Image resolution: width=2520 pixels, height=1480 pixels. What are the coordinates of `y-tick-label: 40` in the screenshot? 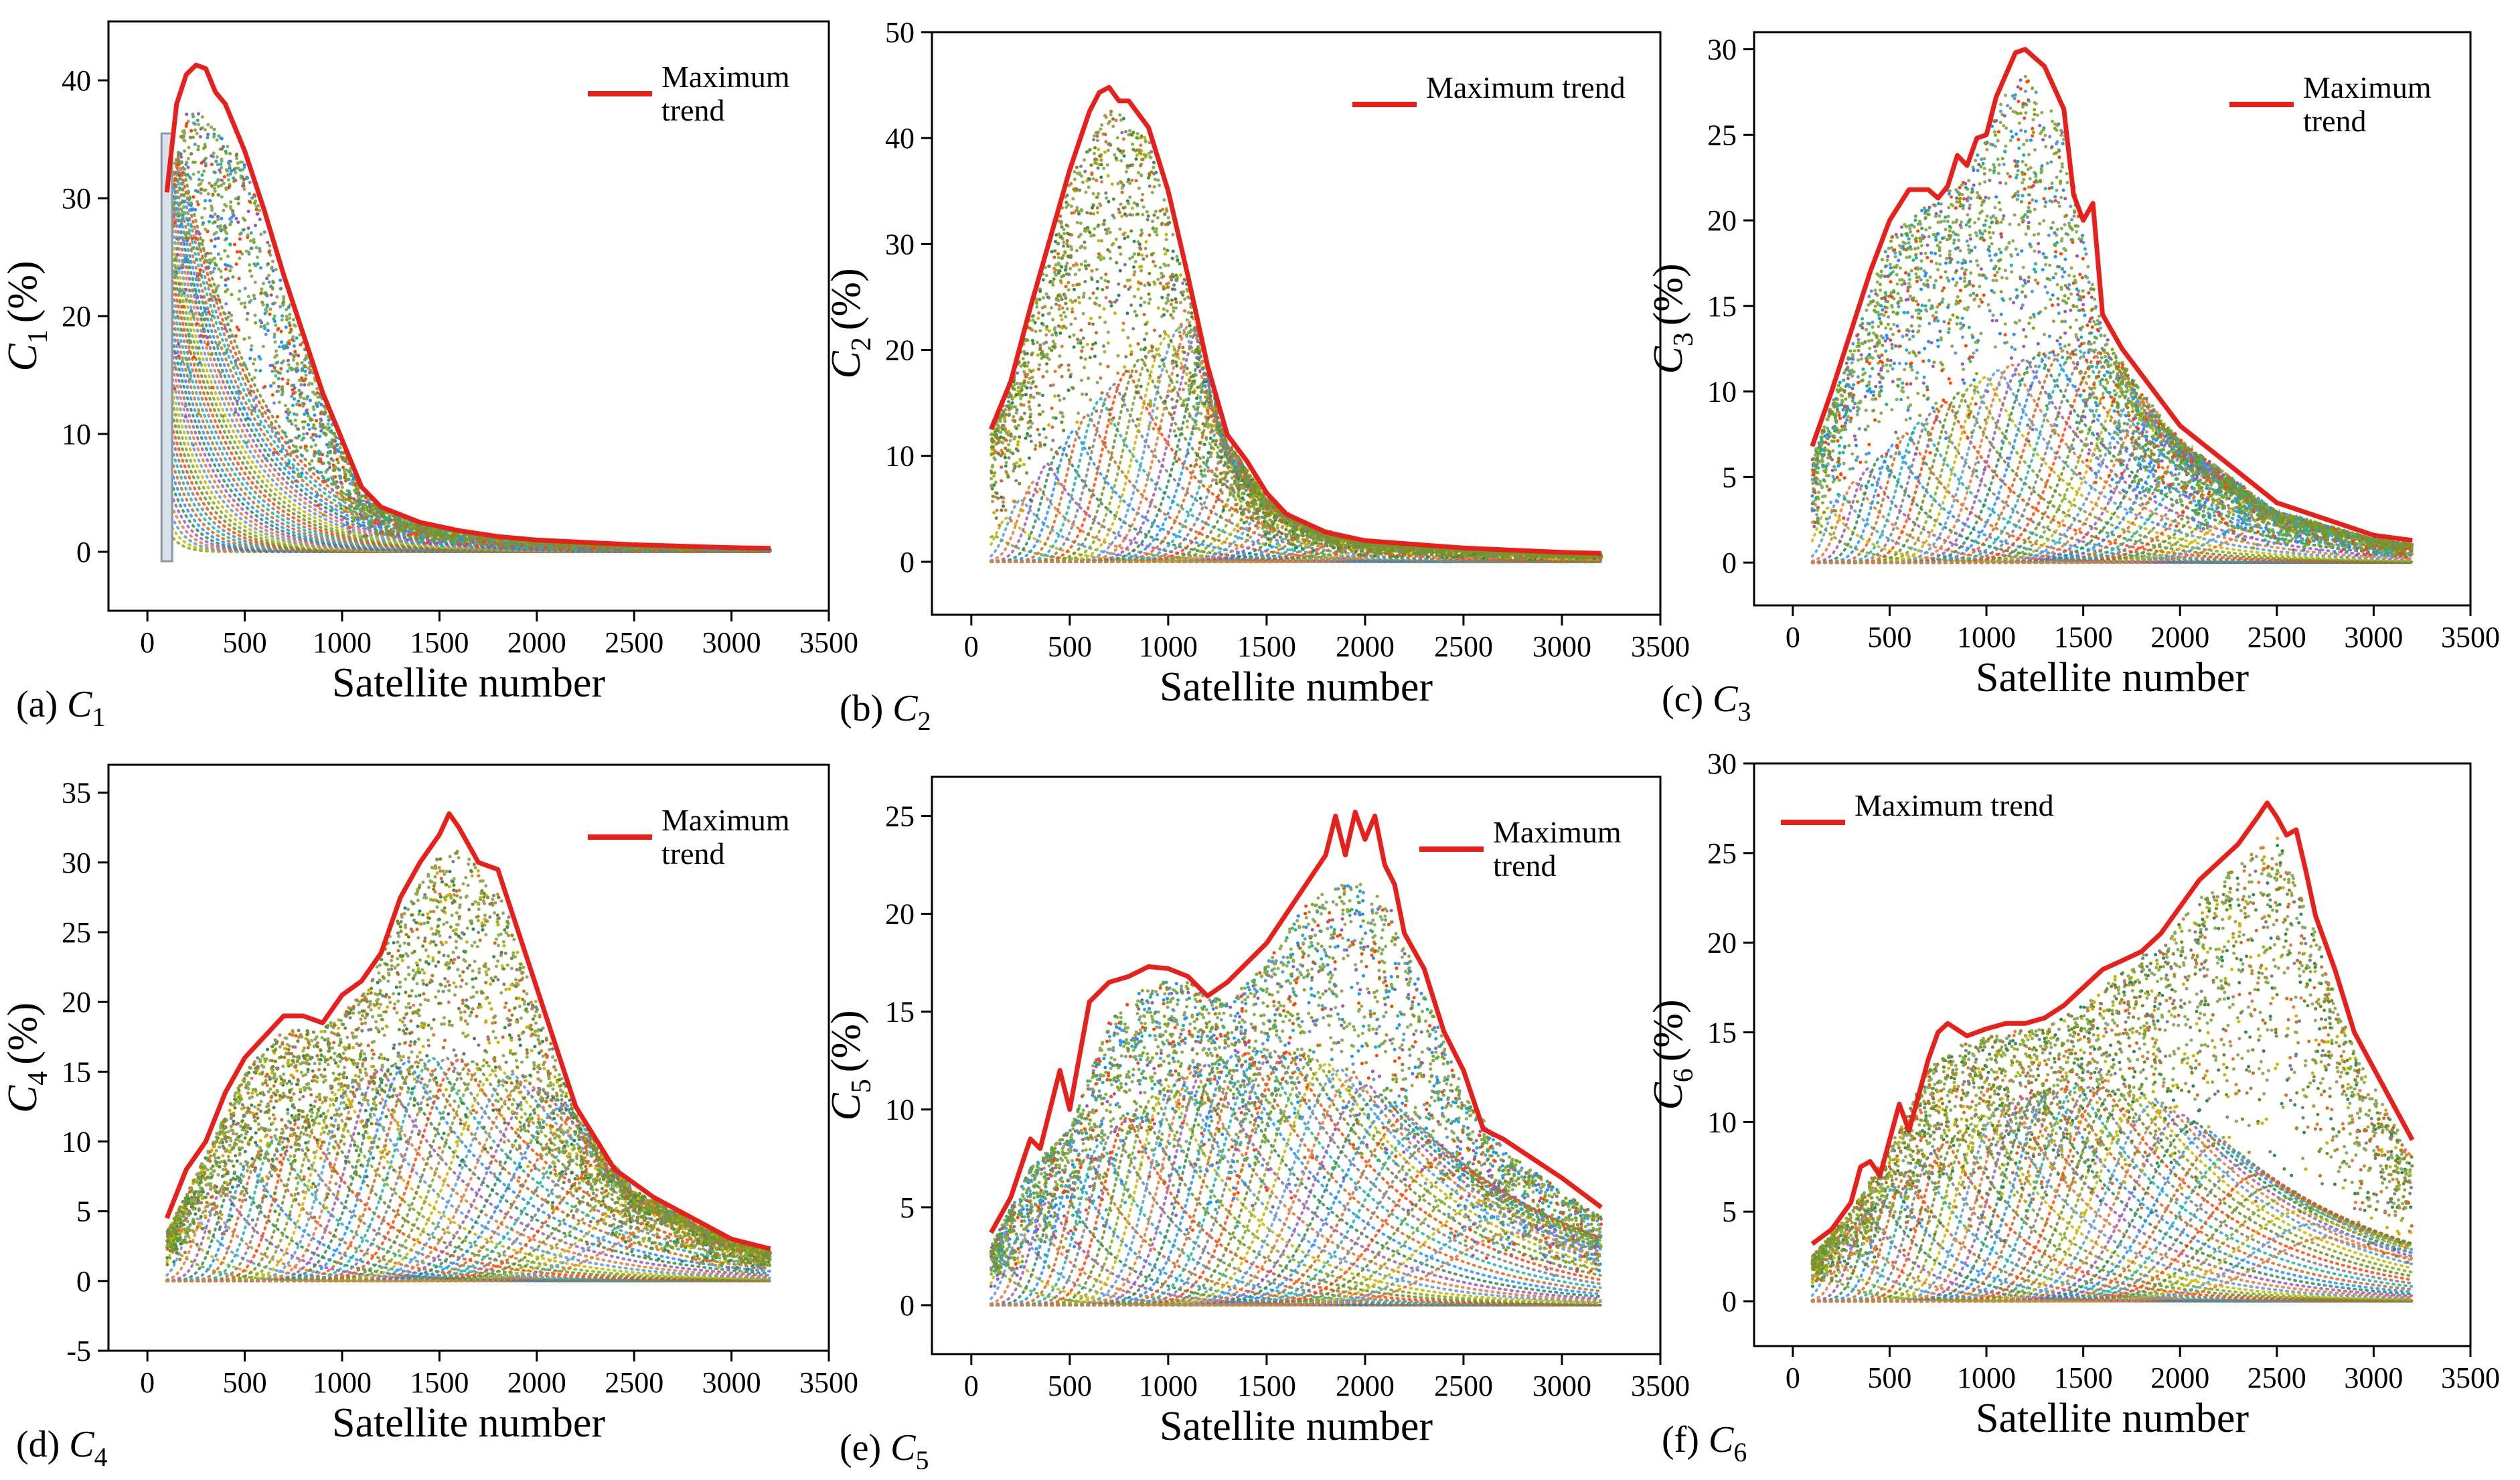 It's located at (76, 80).